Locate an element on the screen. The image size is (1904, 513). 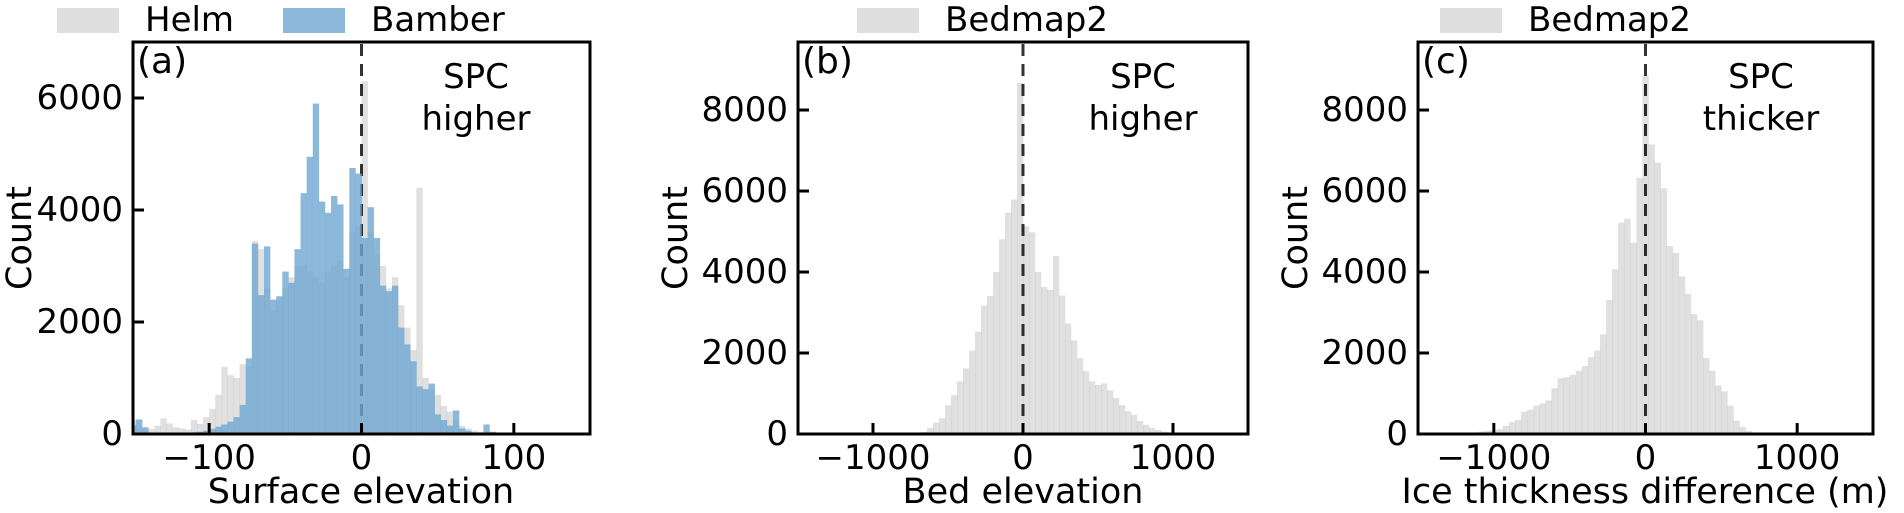
legend-swatch-helm is located at coordinates (88, 20).